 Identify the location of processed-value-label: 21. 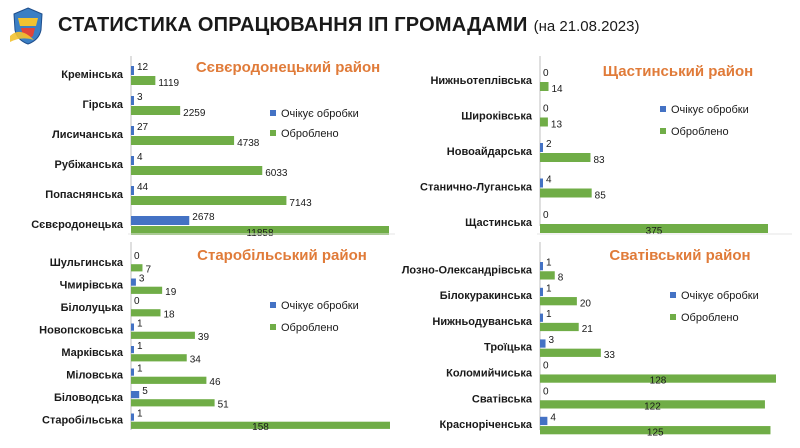
(588, 329).